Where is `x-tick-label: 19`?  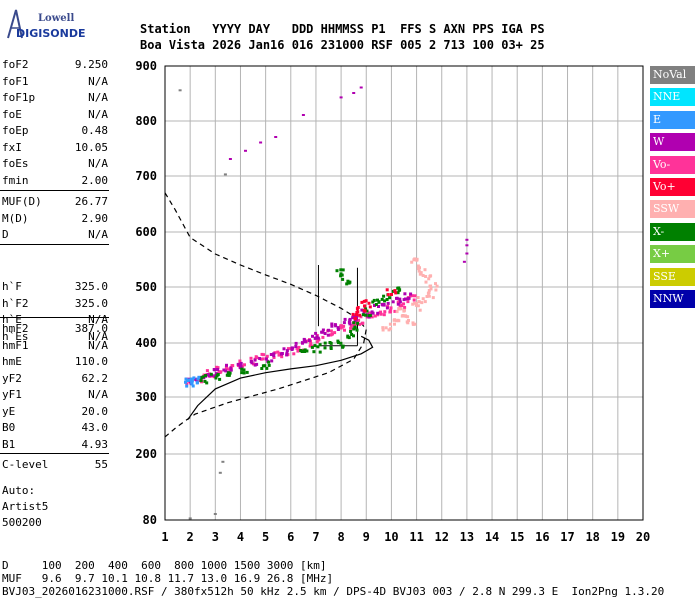
x-tick-label: 19 is located at coordinates (618, 537).